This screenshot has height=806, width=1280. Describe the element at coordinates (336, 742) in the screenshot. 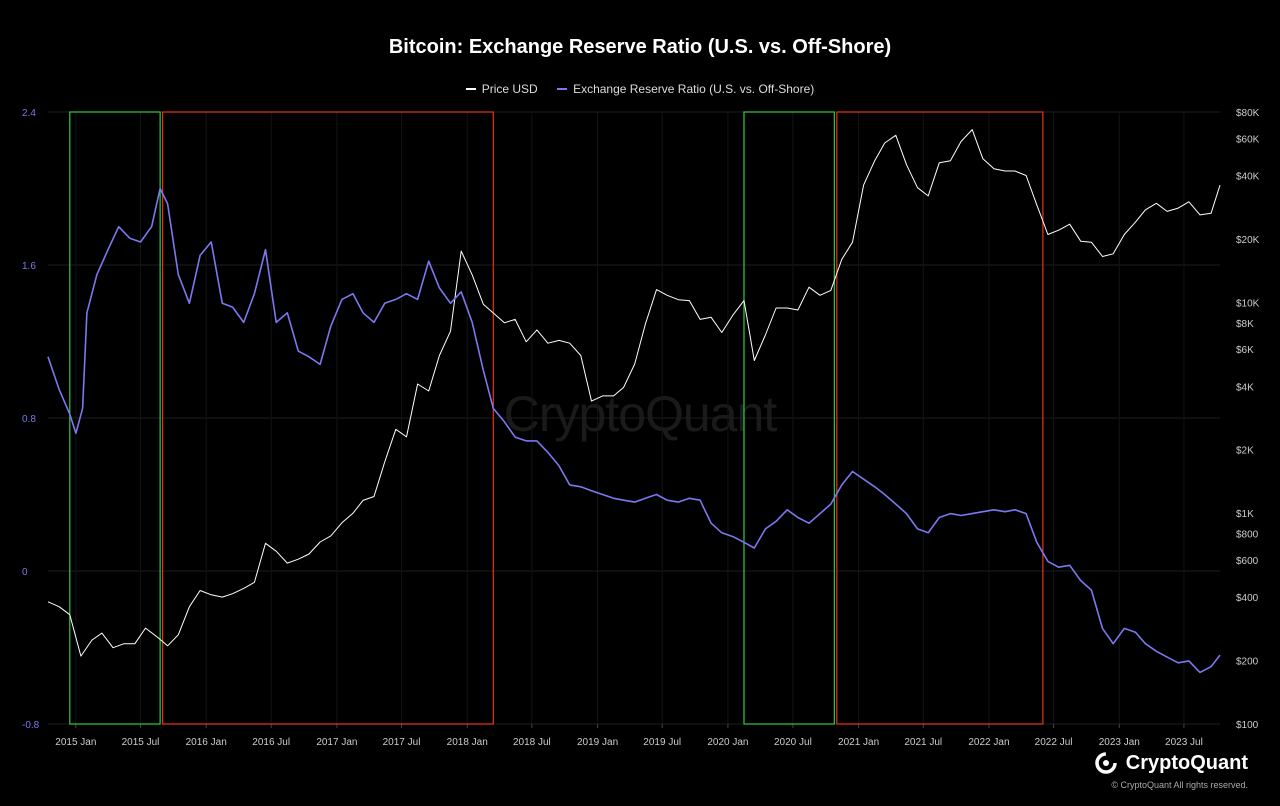

I see `x-tick-label: 2017 Jan` at that location.